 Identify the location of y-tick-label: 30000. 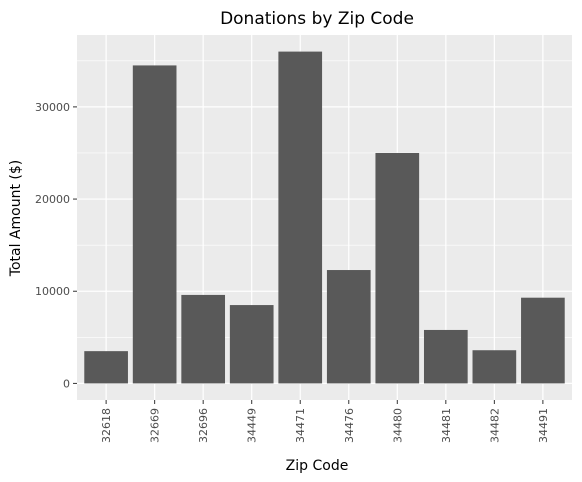
(52, 107).